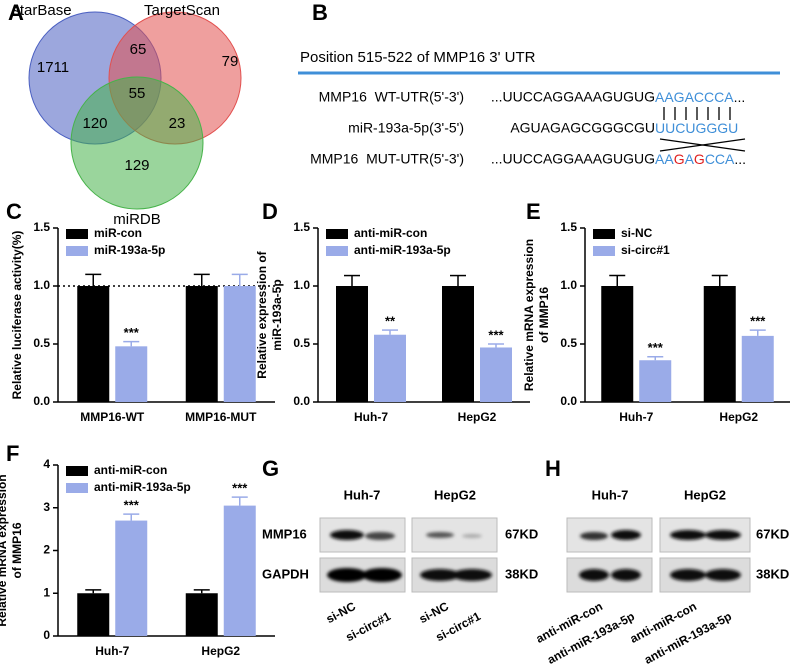  I want to click on y-tick-label: 3, so click(46, 507).